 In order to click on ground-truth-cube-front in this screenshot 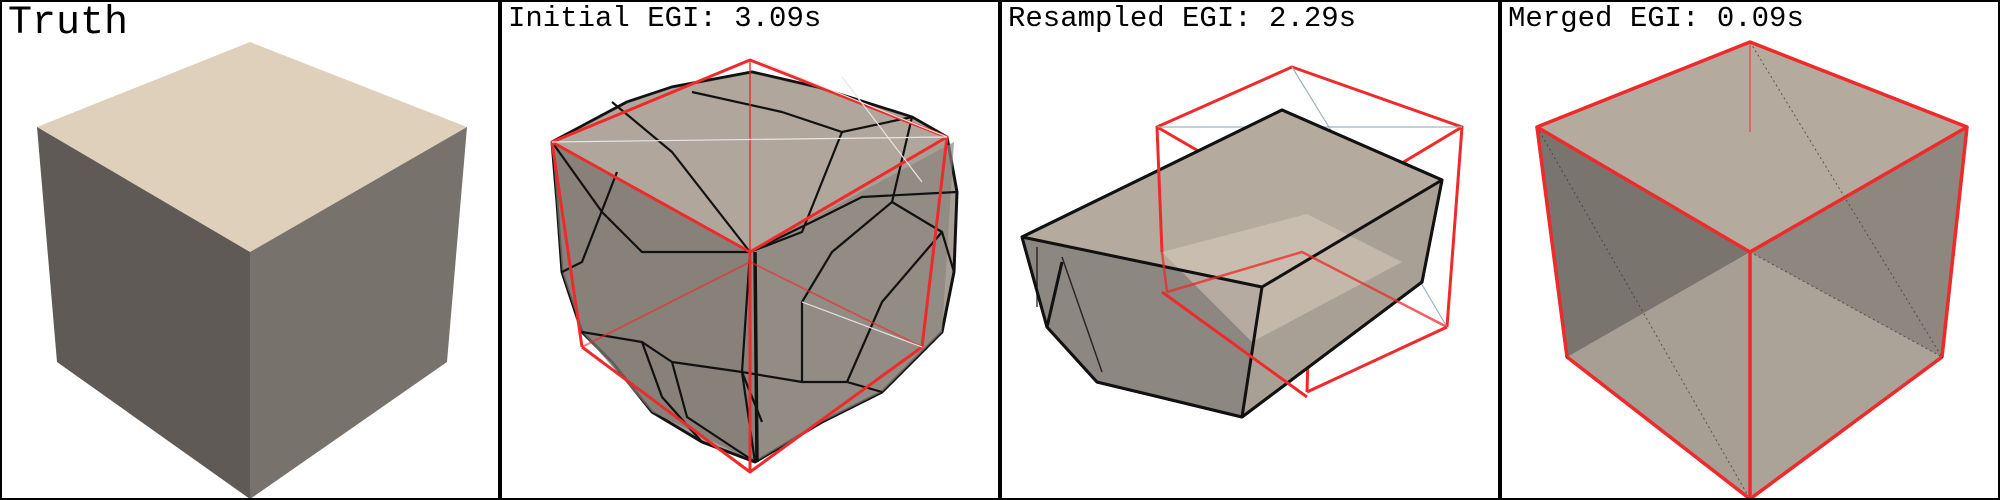, I will do `click(1301, 262)`.